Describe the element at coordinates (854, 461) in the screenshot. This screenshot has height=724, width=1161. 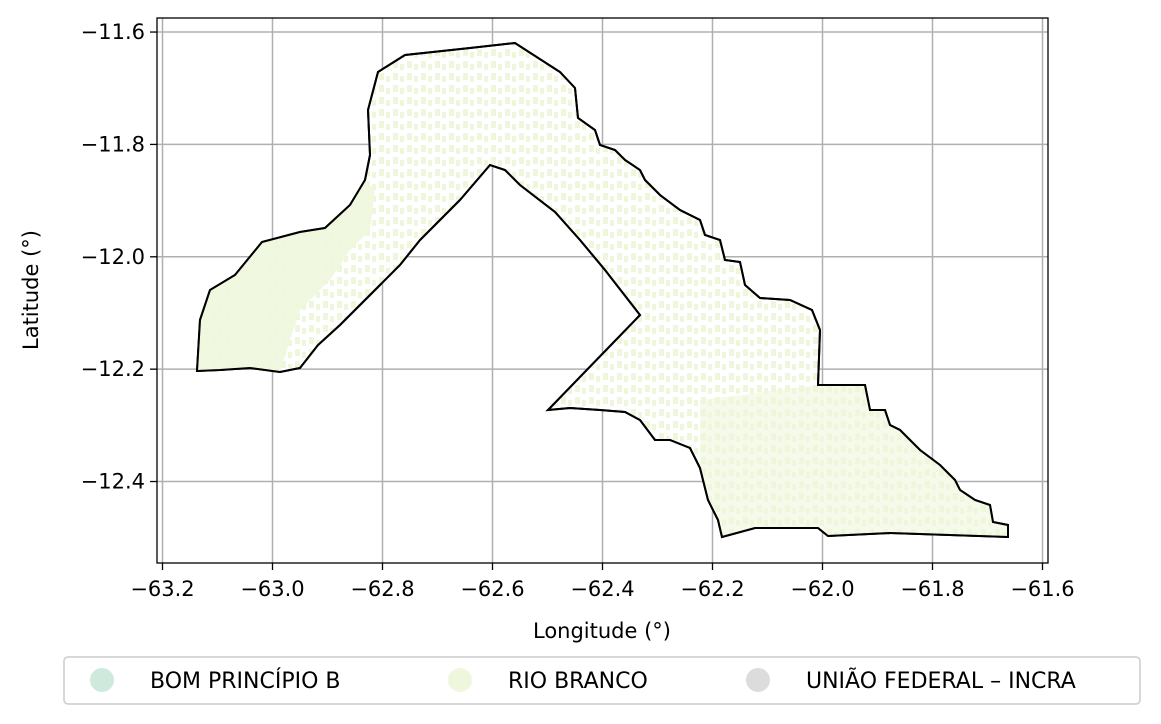
I see `region-fill-east` at that location.